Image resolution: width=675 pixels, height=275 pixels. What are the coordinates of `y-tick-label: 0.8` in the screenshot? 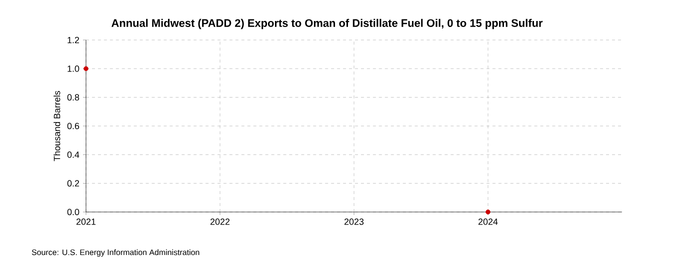 It's located at (73, 97).